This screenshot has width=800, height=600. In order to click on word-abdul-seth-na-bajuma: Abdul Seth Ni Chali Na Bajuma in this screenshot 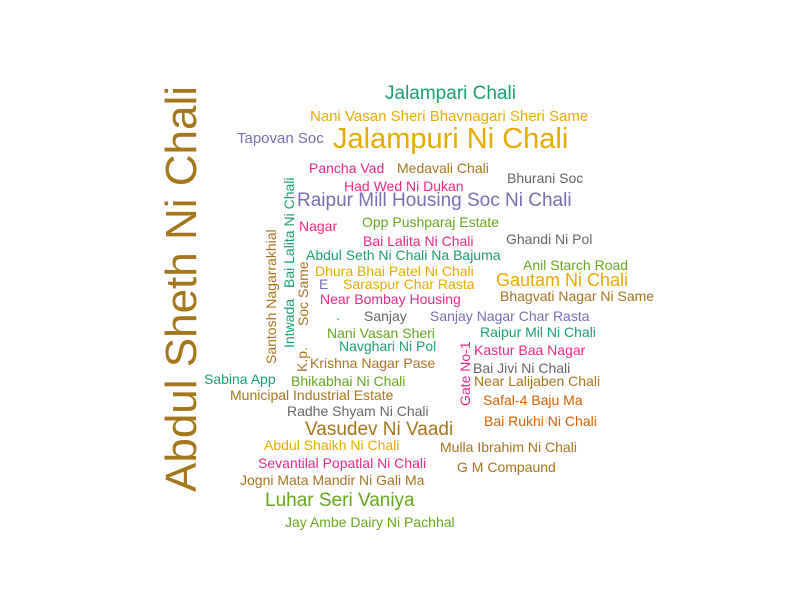, I will do `click(403, 255)`.